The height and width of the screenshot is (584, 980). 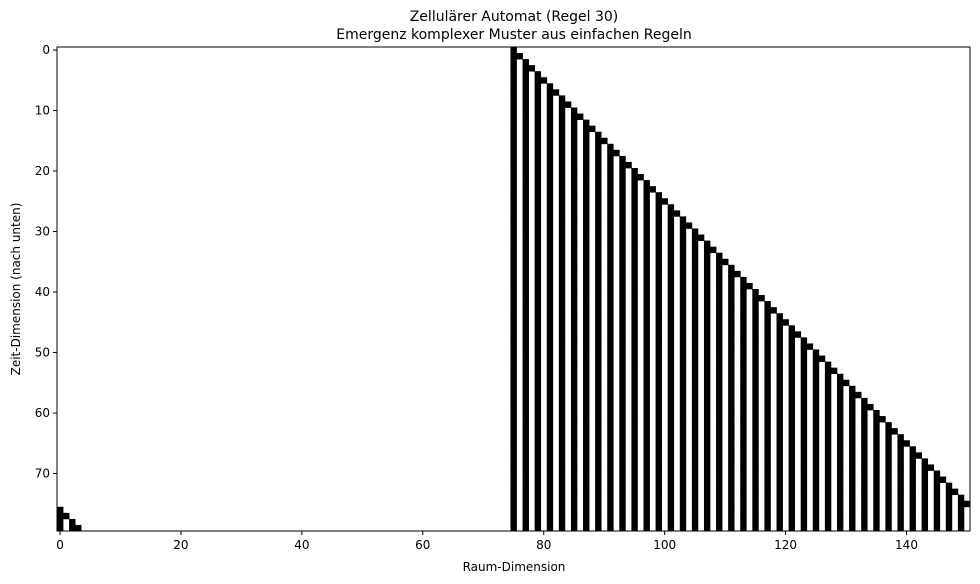 I want to click on y-tick-label: 40, so click(x=42, y=292).